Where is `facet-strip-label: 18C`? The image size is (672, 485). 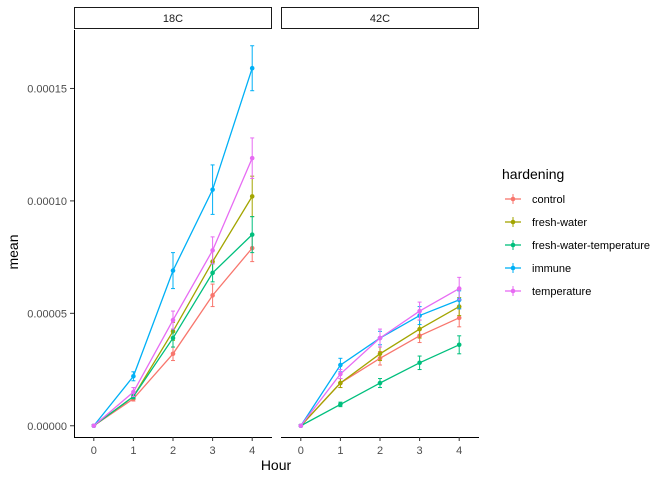 facet-strip-label: 18C is located at coordinates (173, 19).